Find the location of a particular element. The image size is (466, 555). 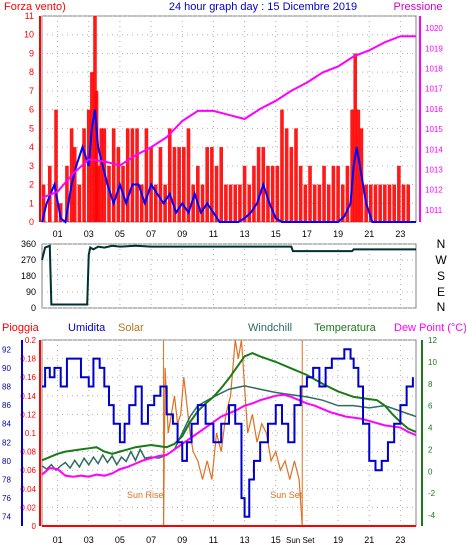

rain-tick-label: 0.04 is located at coordinates (28, 489).